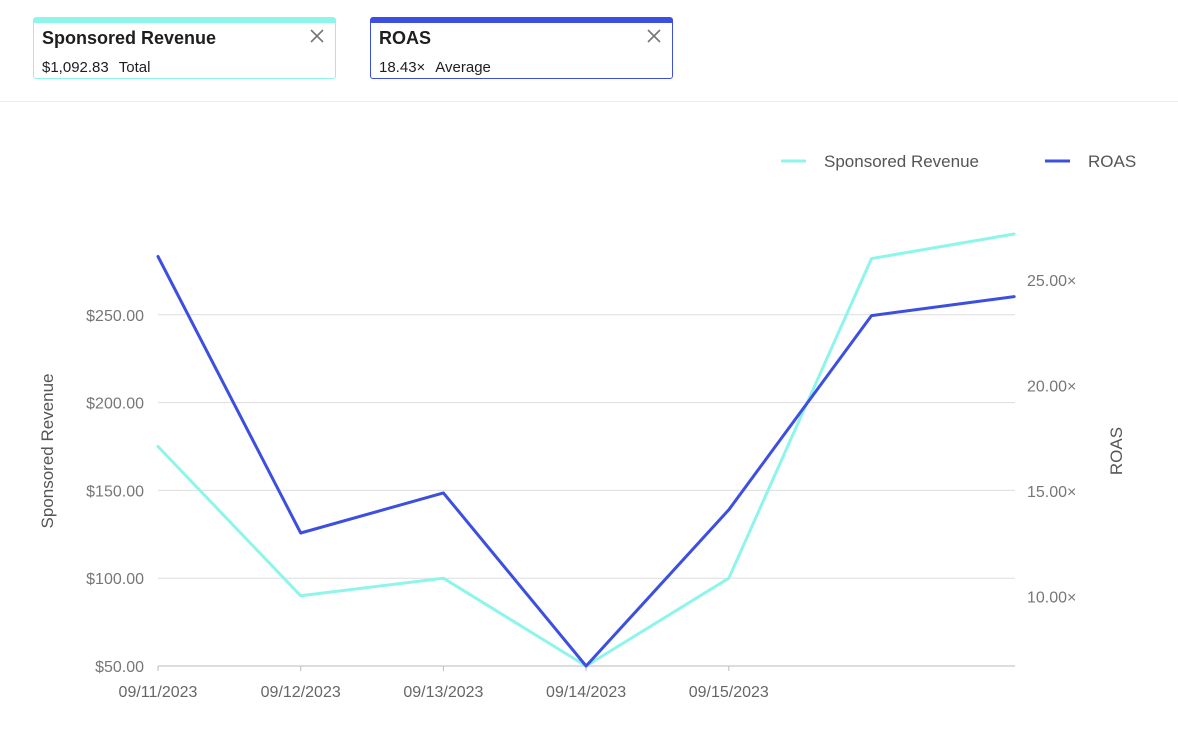 This screenshot has width=1178, height=736. What do you see at coordinates (463, 67) in the screenshot?
I see `card-subtitle: Average` at bounding box center [463, 67].